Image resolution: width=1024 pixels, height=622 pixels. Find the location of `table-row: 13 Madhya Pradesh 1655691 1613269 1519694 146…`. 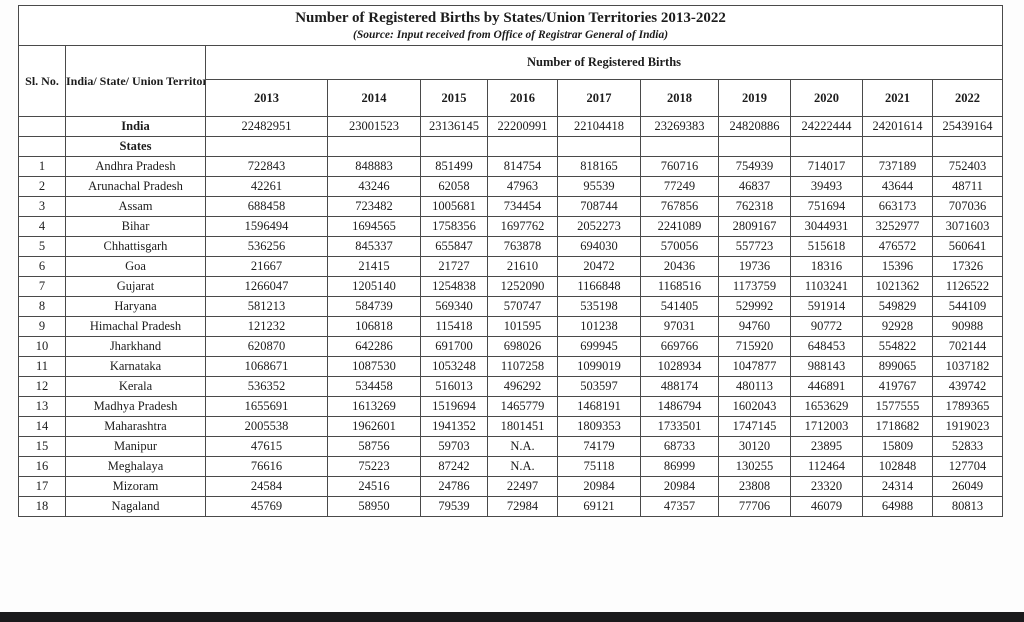

table-row: 13 Madhya Pradesh 1655691 1613269 1519694 146… is located at coordinates (511, 406).